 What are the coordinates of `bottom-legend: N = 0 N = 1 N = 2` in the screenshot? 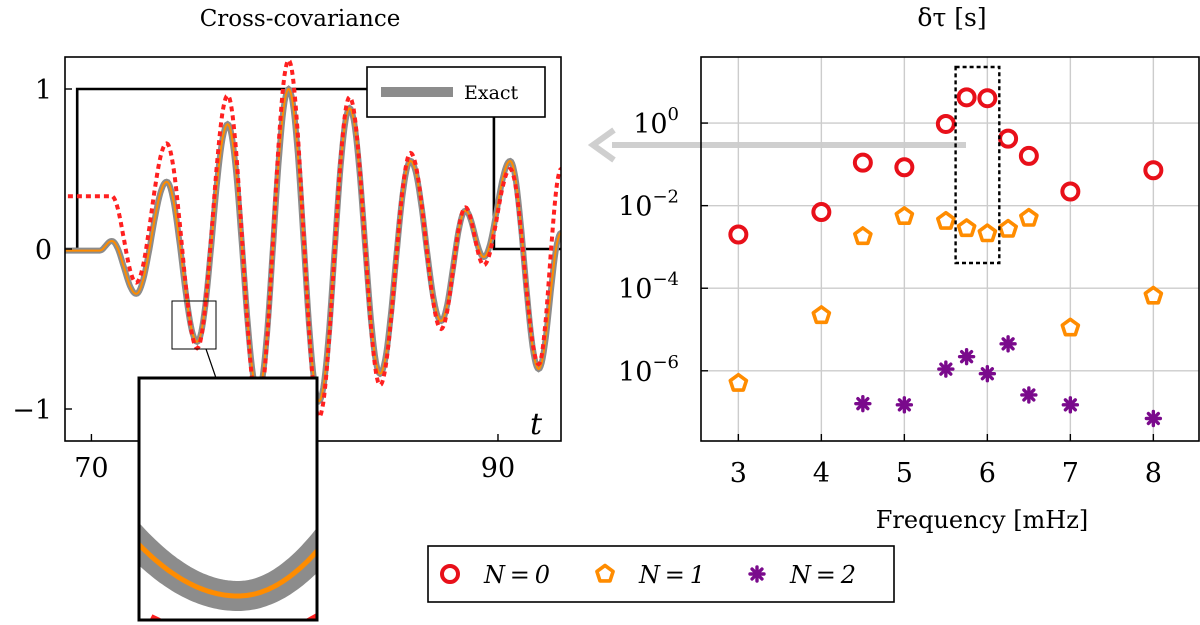 It's located at (661, 574).